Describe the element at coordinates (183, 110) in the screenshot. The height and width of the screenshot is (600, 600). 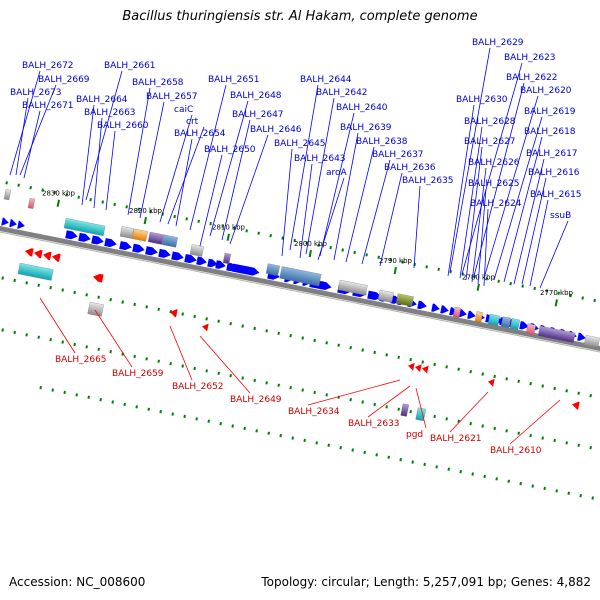
I see `forward-gene-label: caiC` at that location.